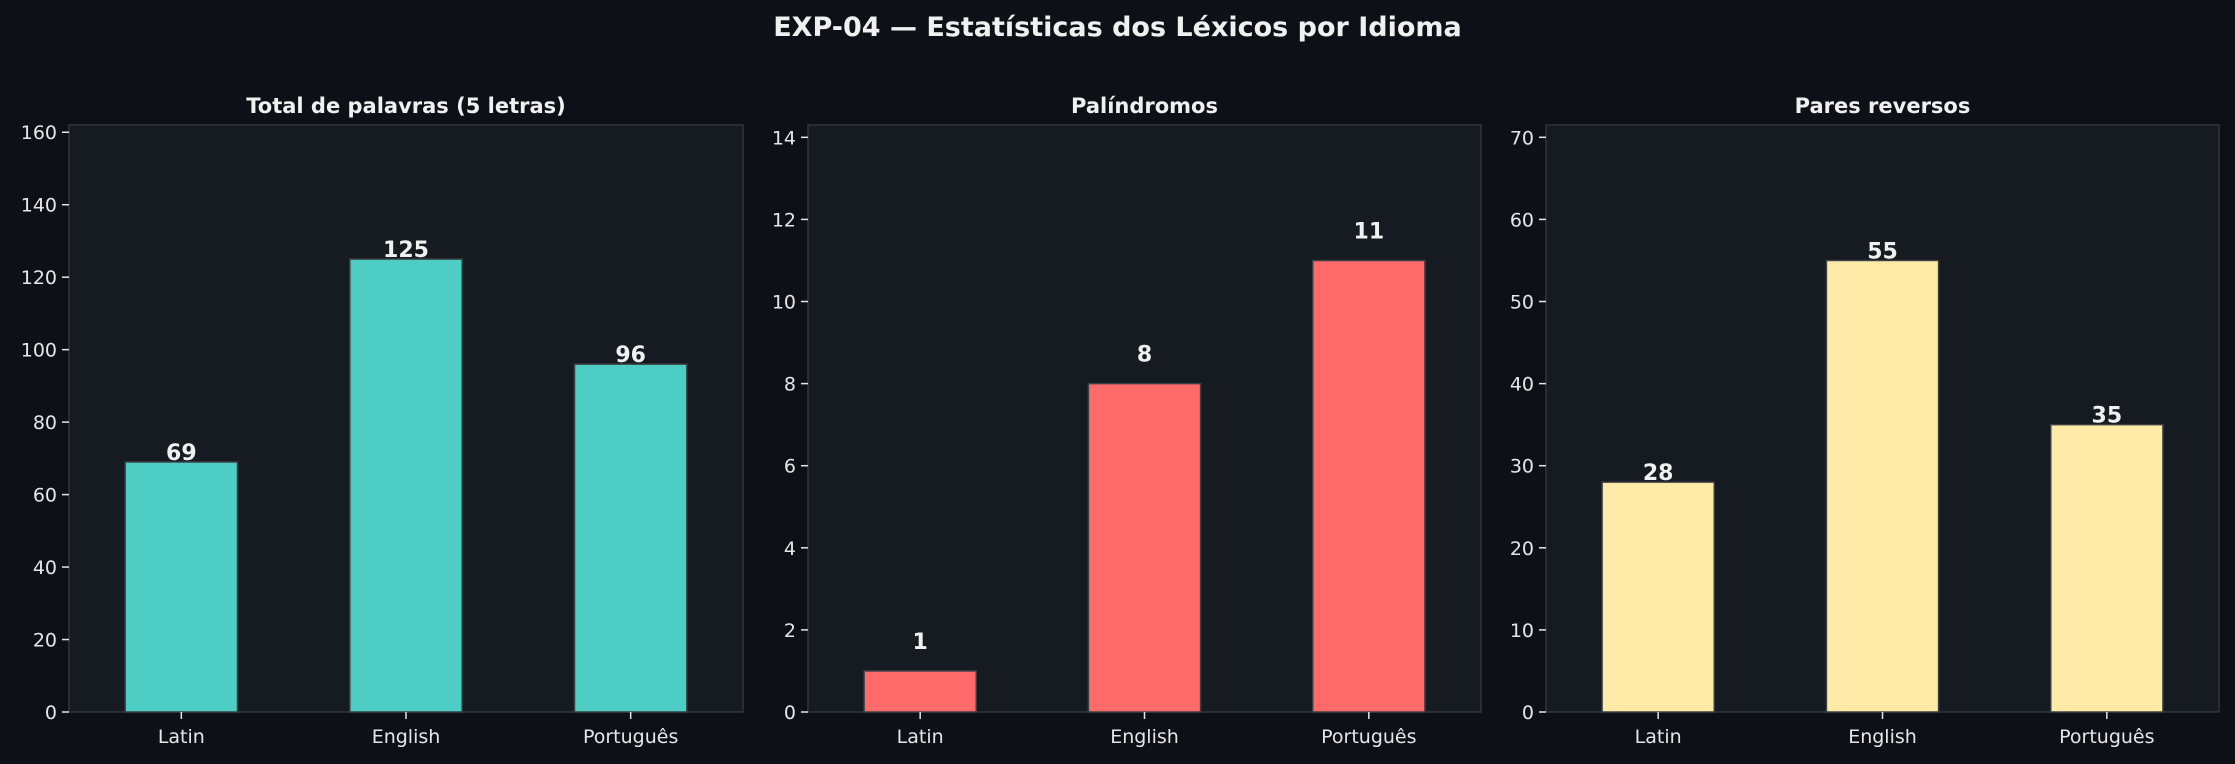 The height and width of the screenshot is (764, 2235). Describe the element at coordinates (39, 133) in the screenshot. I see `y-tick-label: 160` at that location.